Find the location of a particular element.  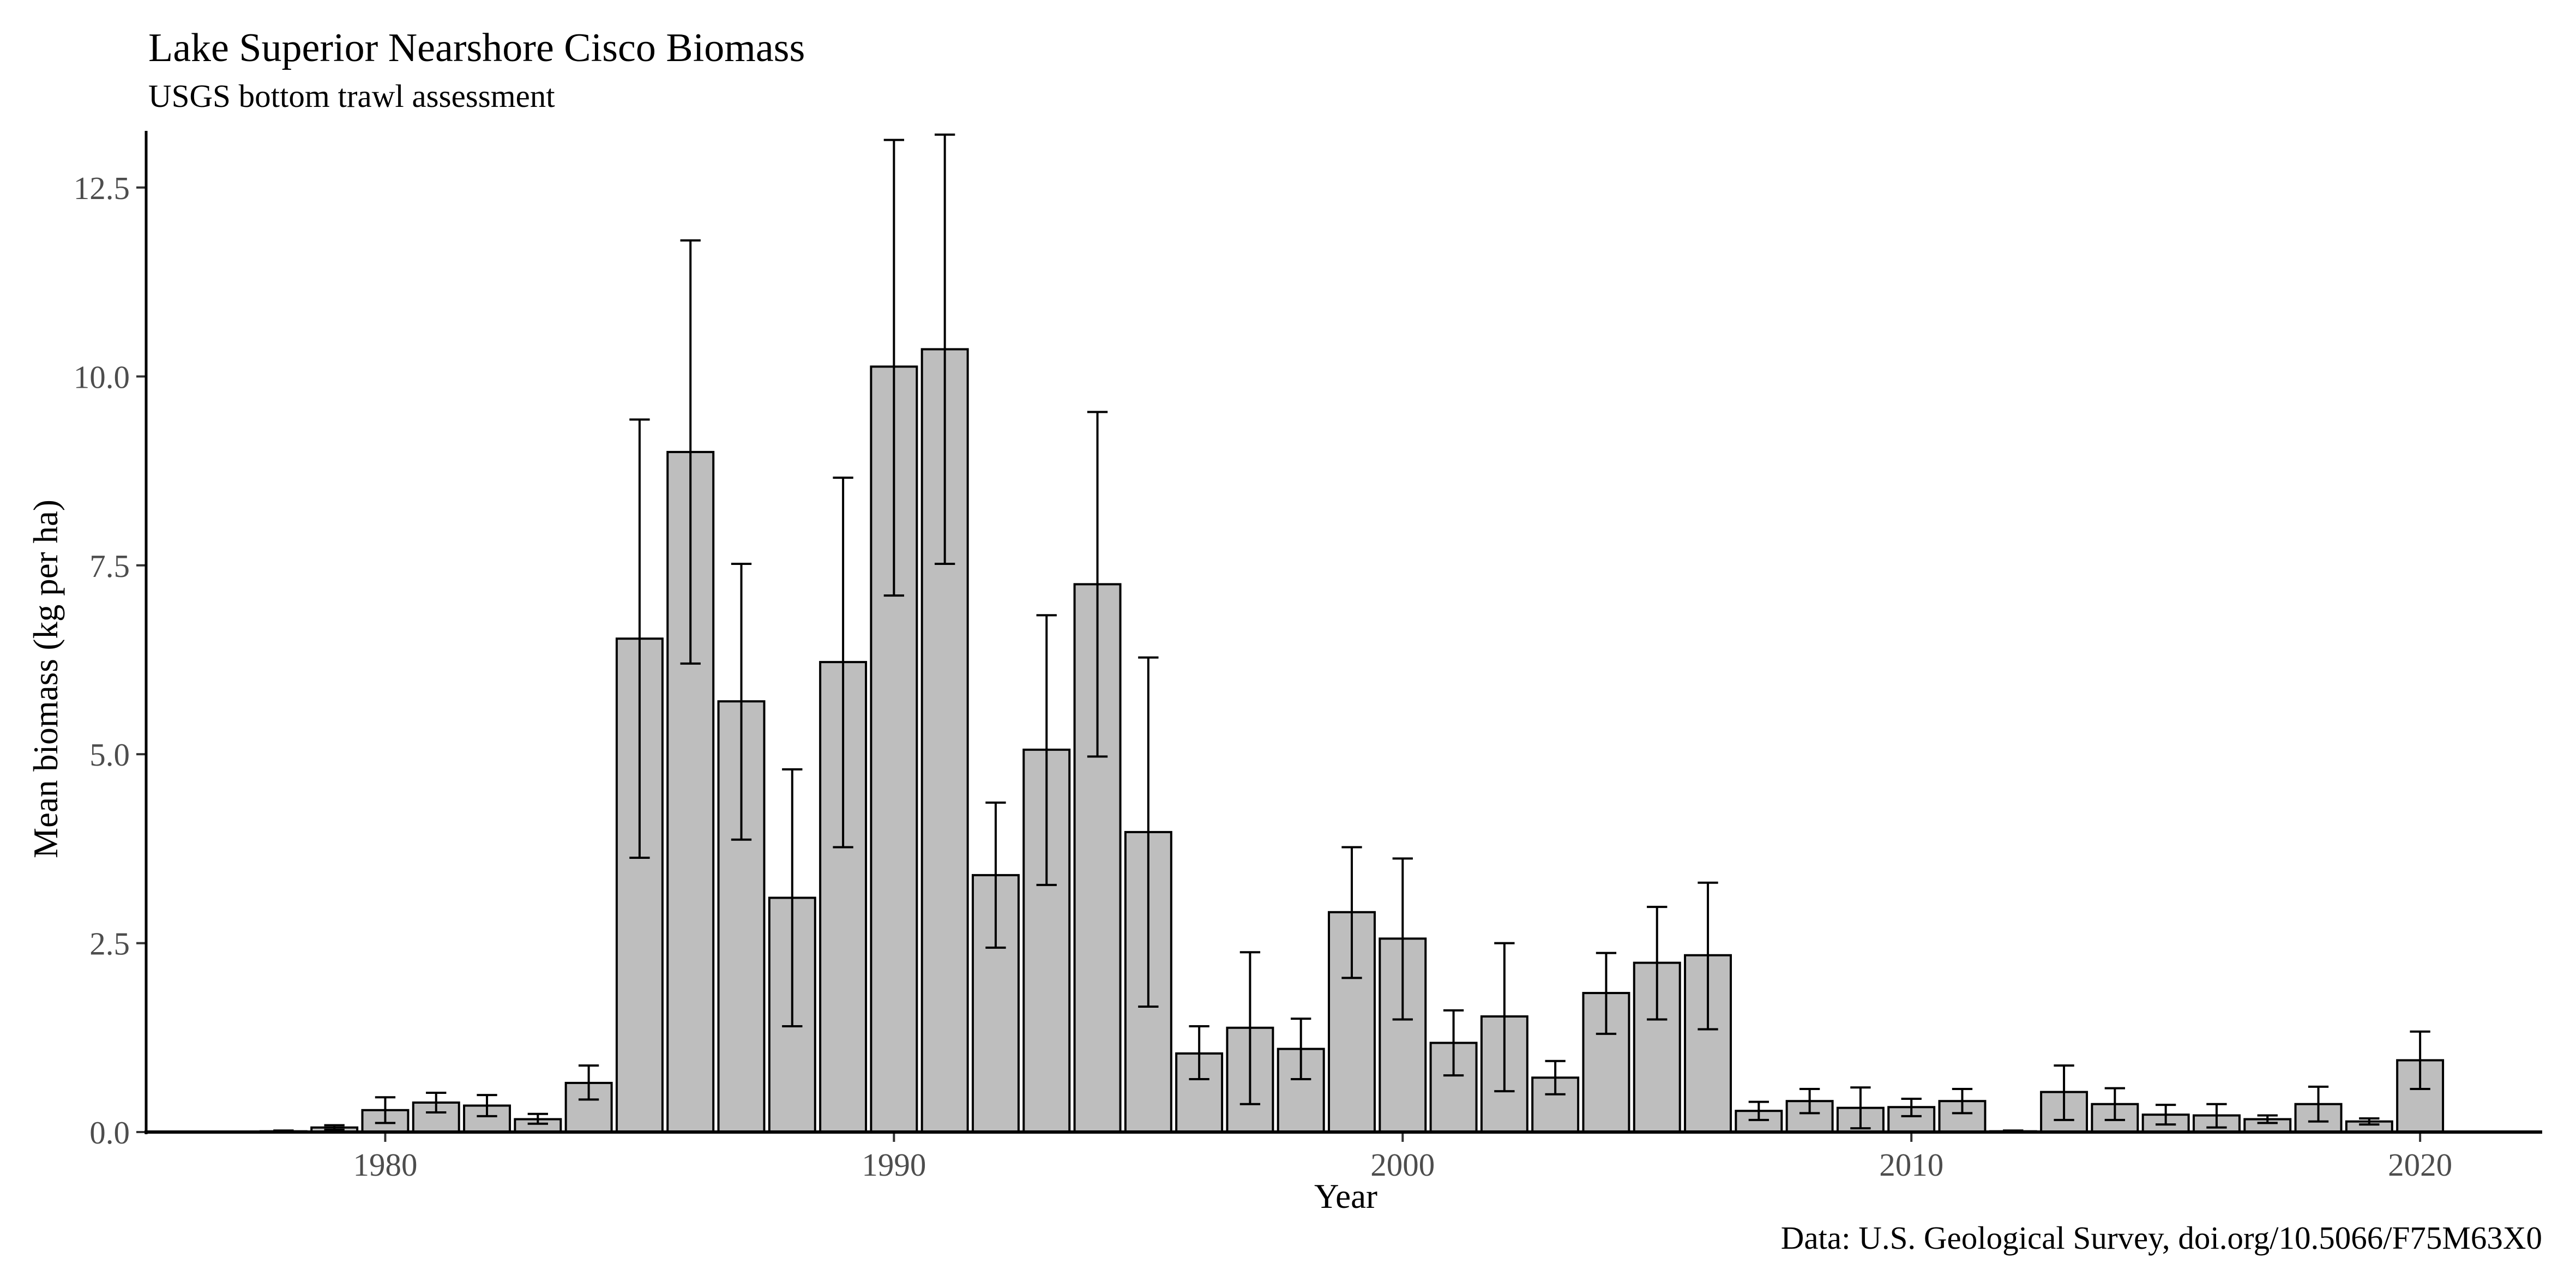

bar-2001 is located at coordinates (1453, 1087).